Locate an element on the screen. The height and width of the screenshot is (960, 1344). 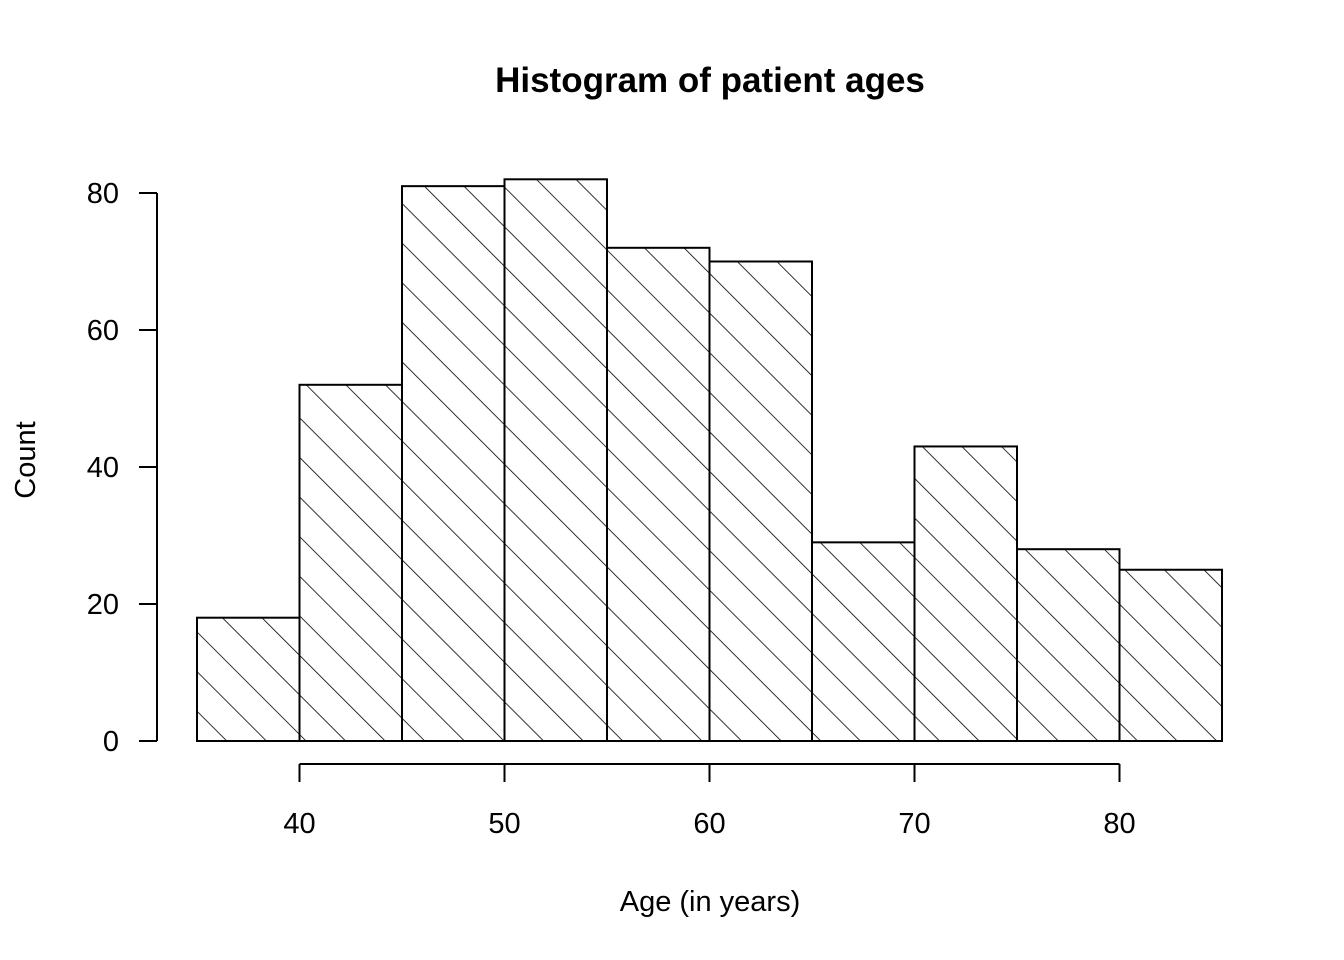
y-tick-label: 0 is located at coordinates (111, 742).